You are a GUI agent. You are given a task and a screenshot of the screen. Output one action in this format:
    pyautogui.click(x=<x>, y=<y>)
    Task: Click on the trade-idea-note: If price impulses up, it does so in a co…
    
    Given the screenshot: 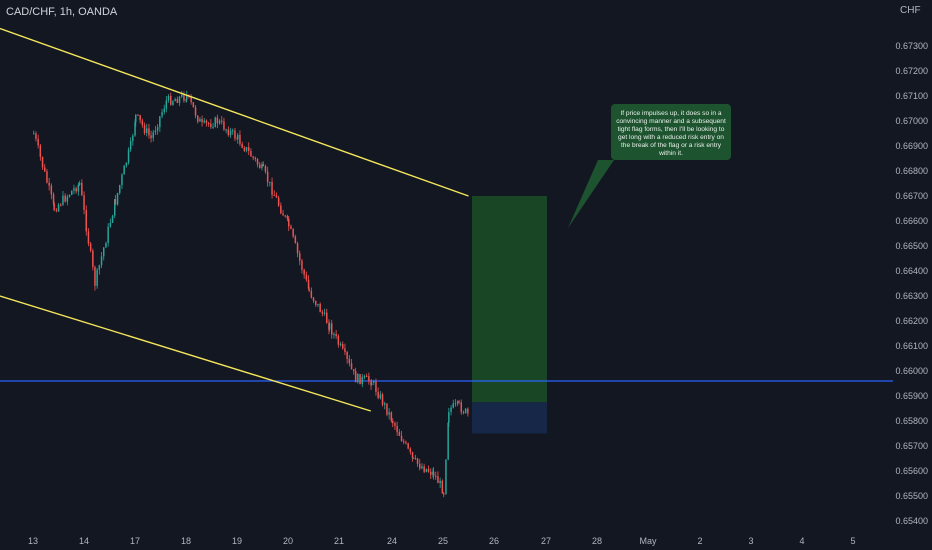 What is the action you would take?
    pyautogui.click(x=671, y=132)
    